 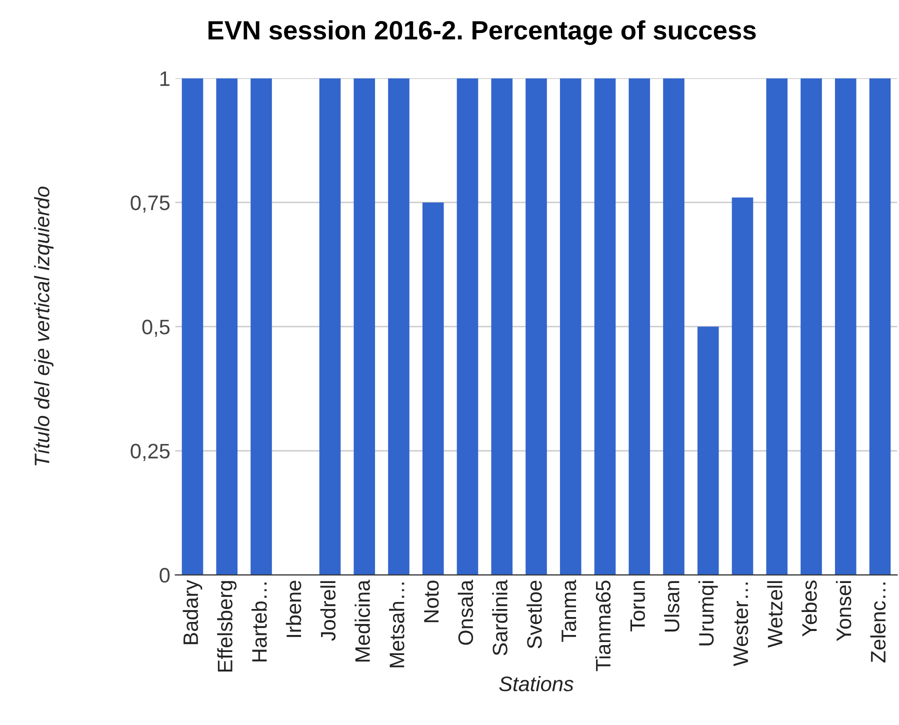 What do you see at coordinates (672, 606) in the screenshot?
I see `x-tick-label: Ulsan` at bounding box center [672, 606].